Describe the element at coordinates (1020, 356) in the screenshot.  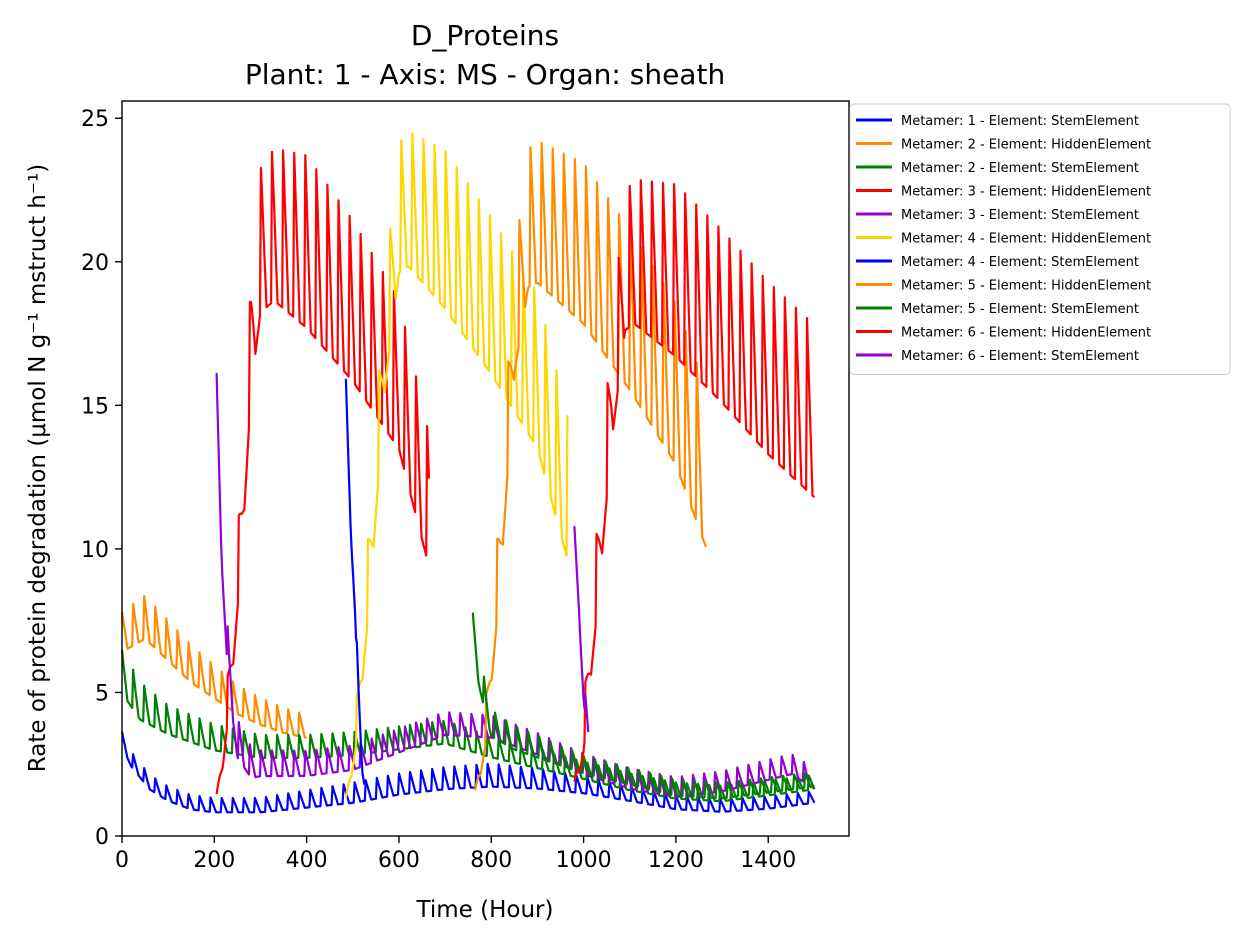
I see `legend-entry: Metamer: 6 - Element: StemElement` at that location.